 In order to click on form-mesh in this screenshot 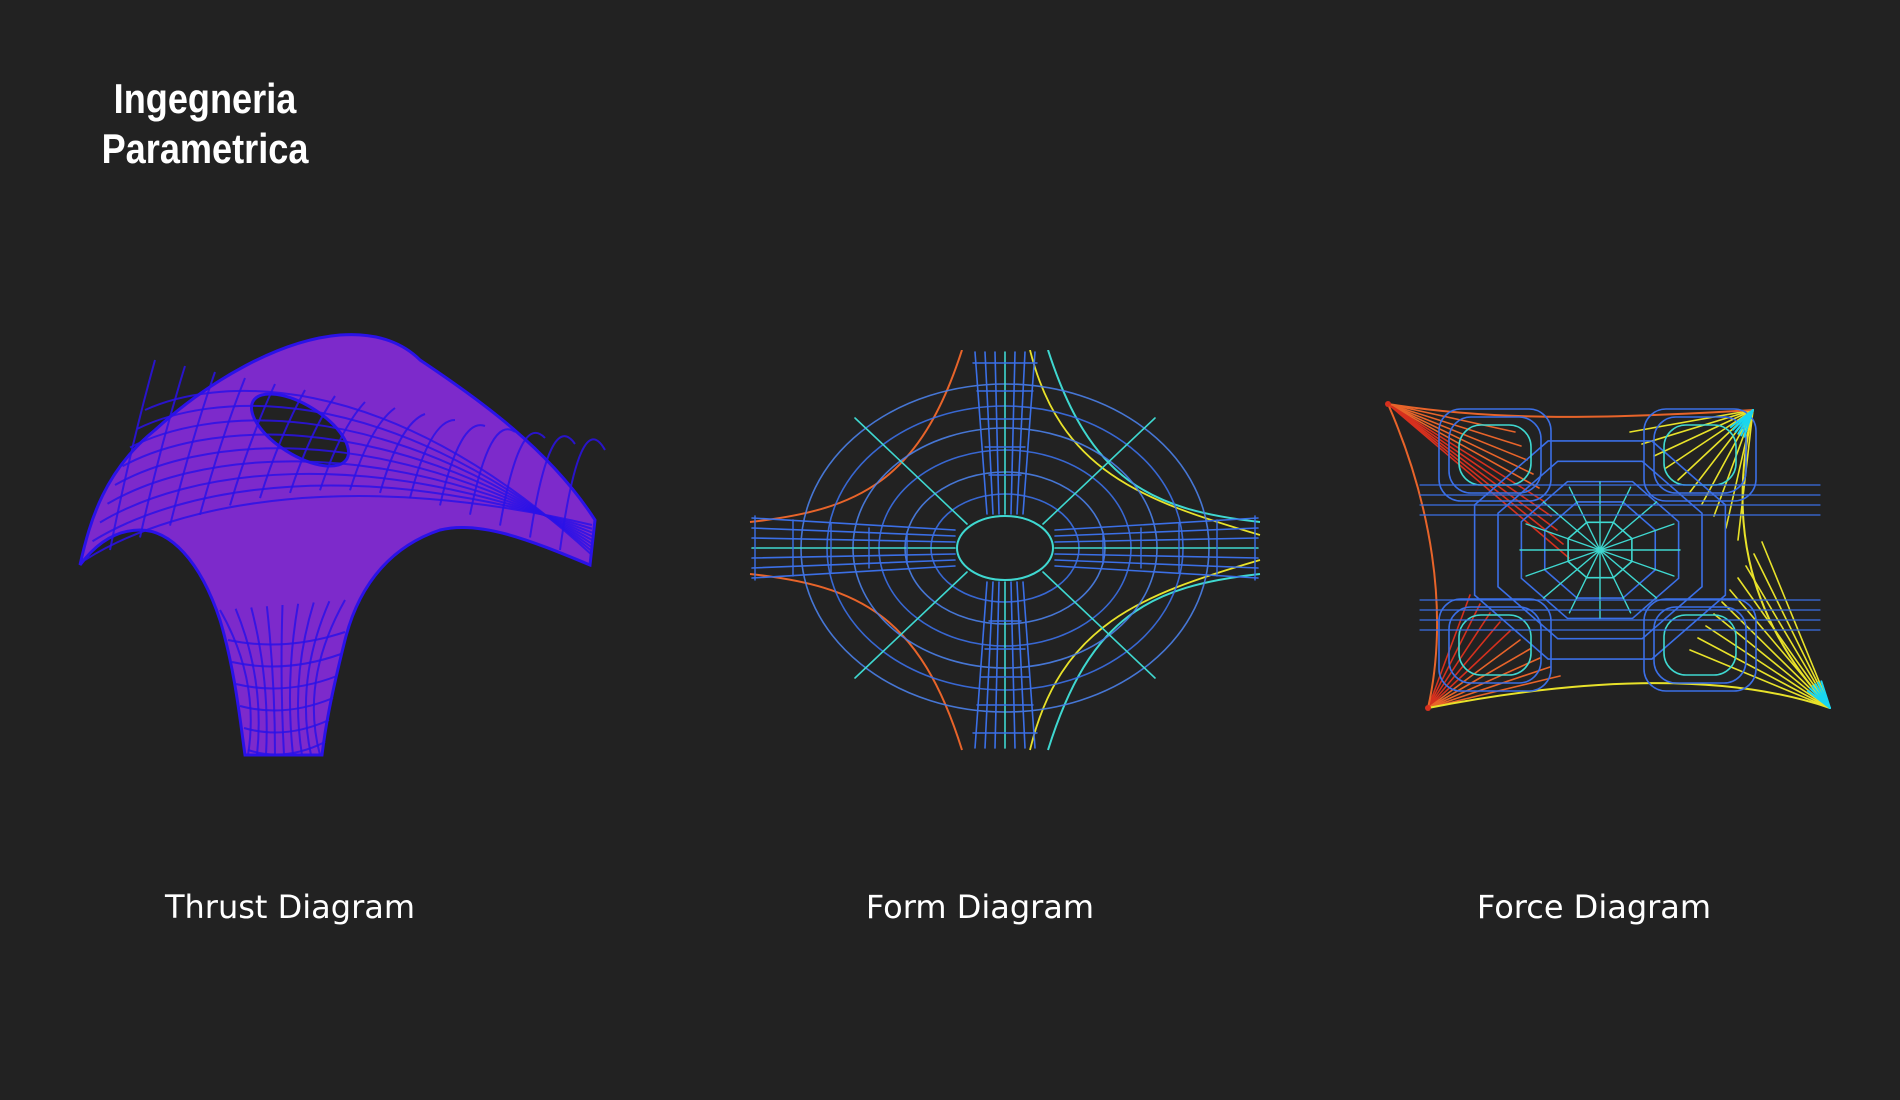, I will do `click(1005, 550)`.